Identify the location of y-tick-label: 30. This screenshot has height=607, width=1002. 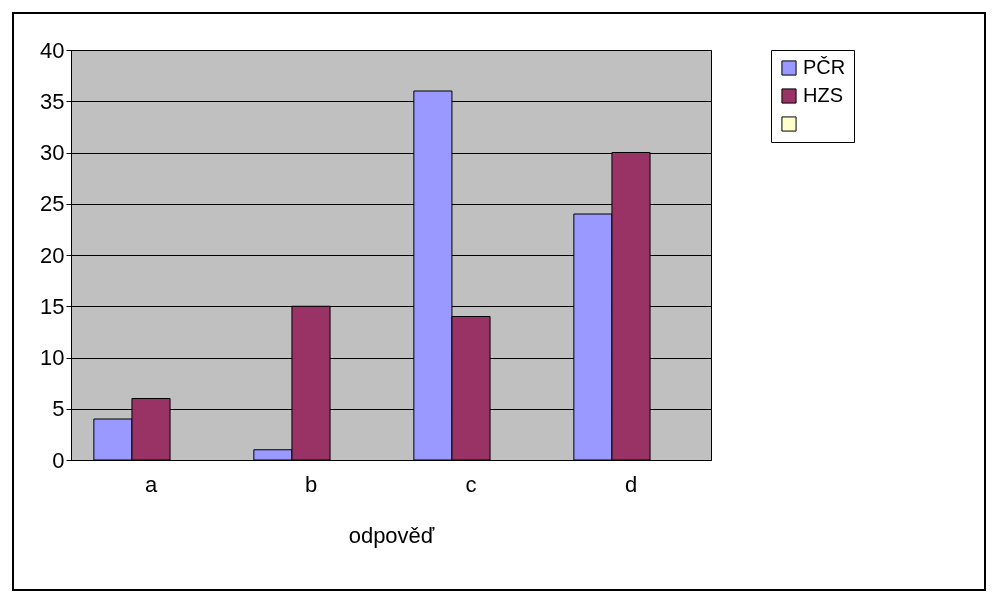
(52, 152).